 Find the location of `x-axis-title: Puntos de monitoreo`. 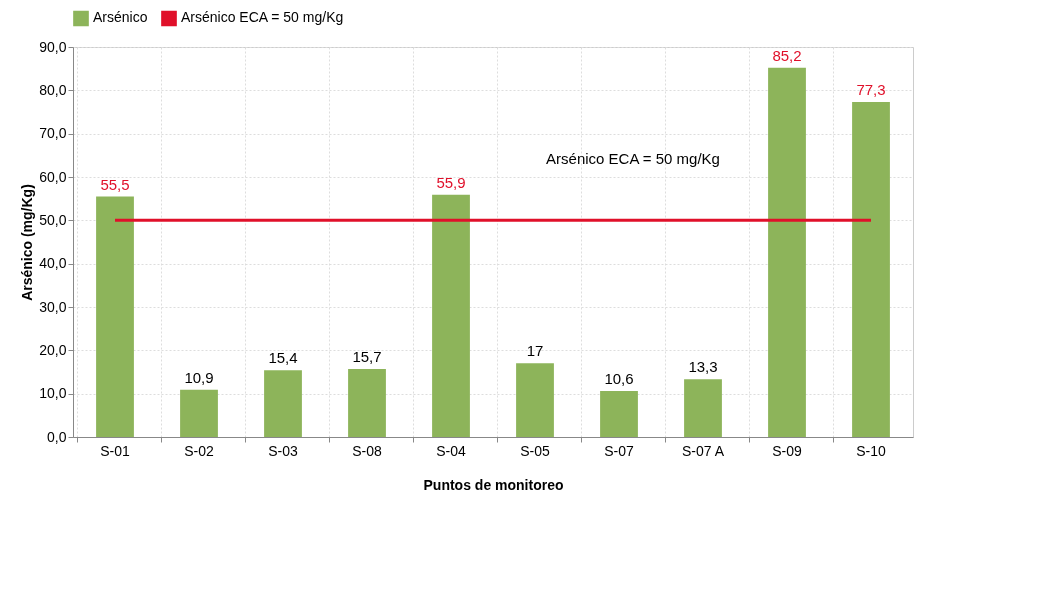

x-axis-title: Puntos de monitoreo is located at coordinates (493, 484).